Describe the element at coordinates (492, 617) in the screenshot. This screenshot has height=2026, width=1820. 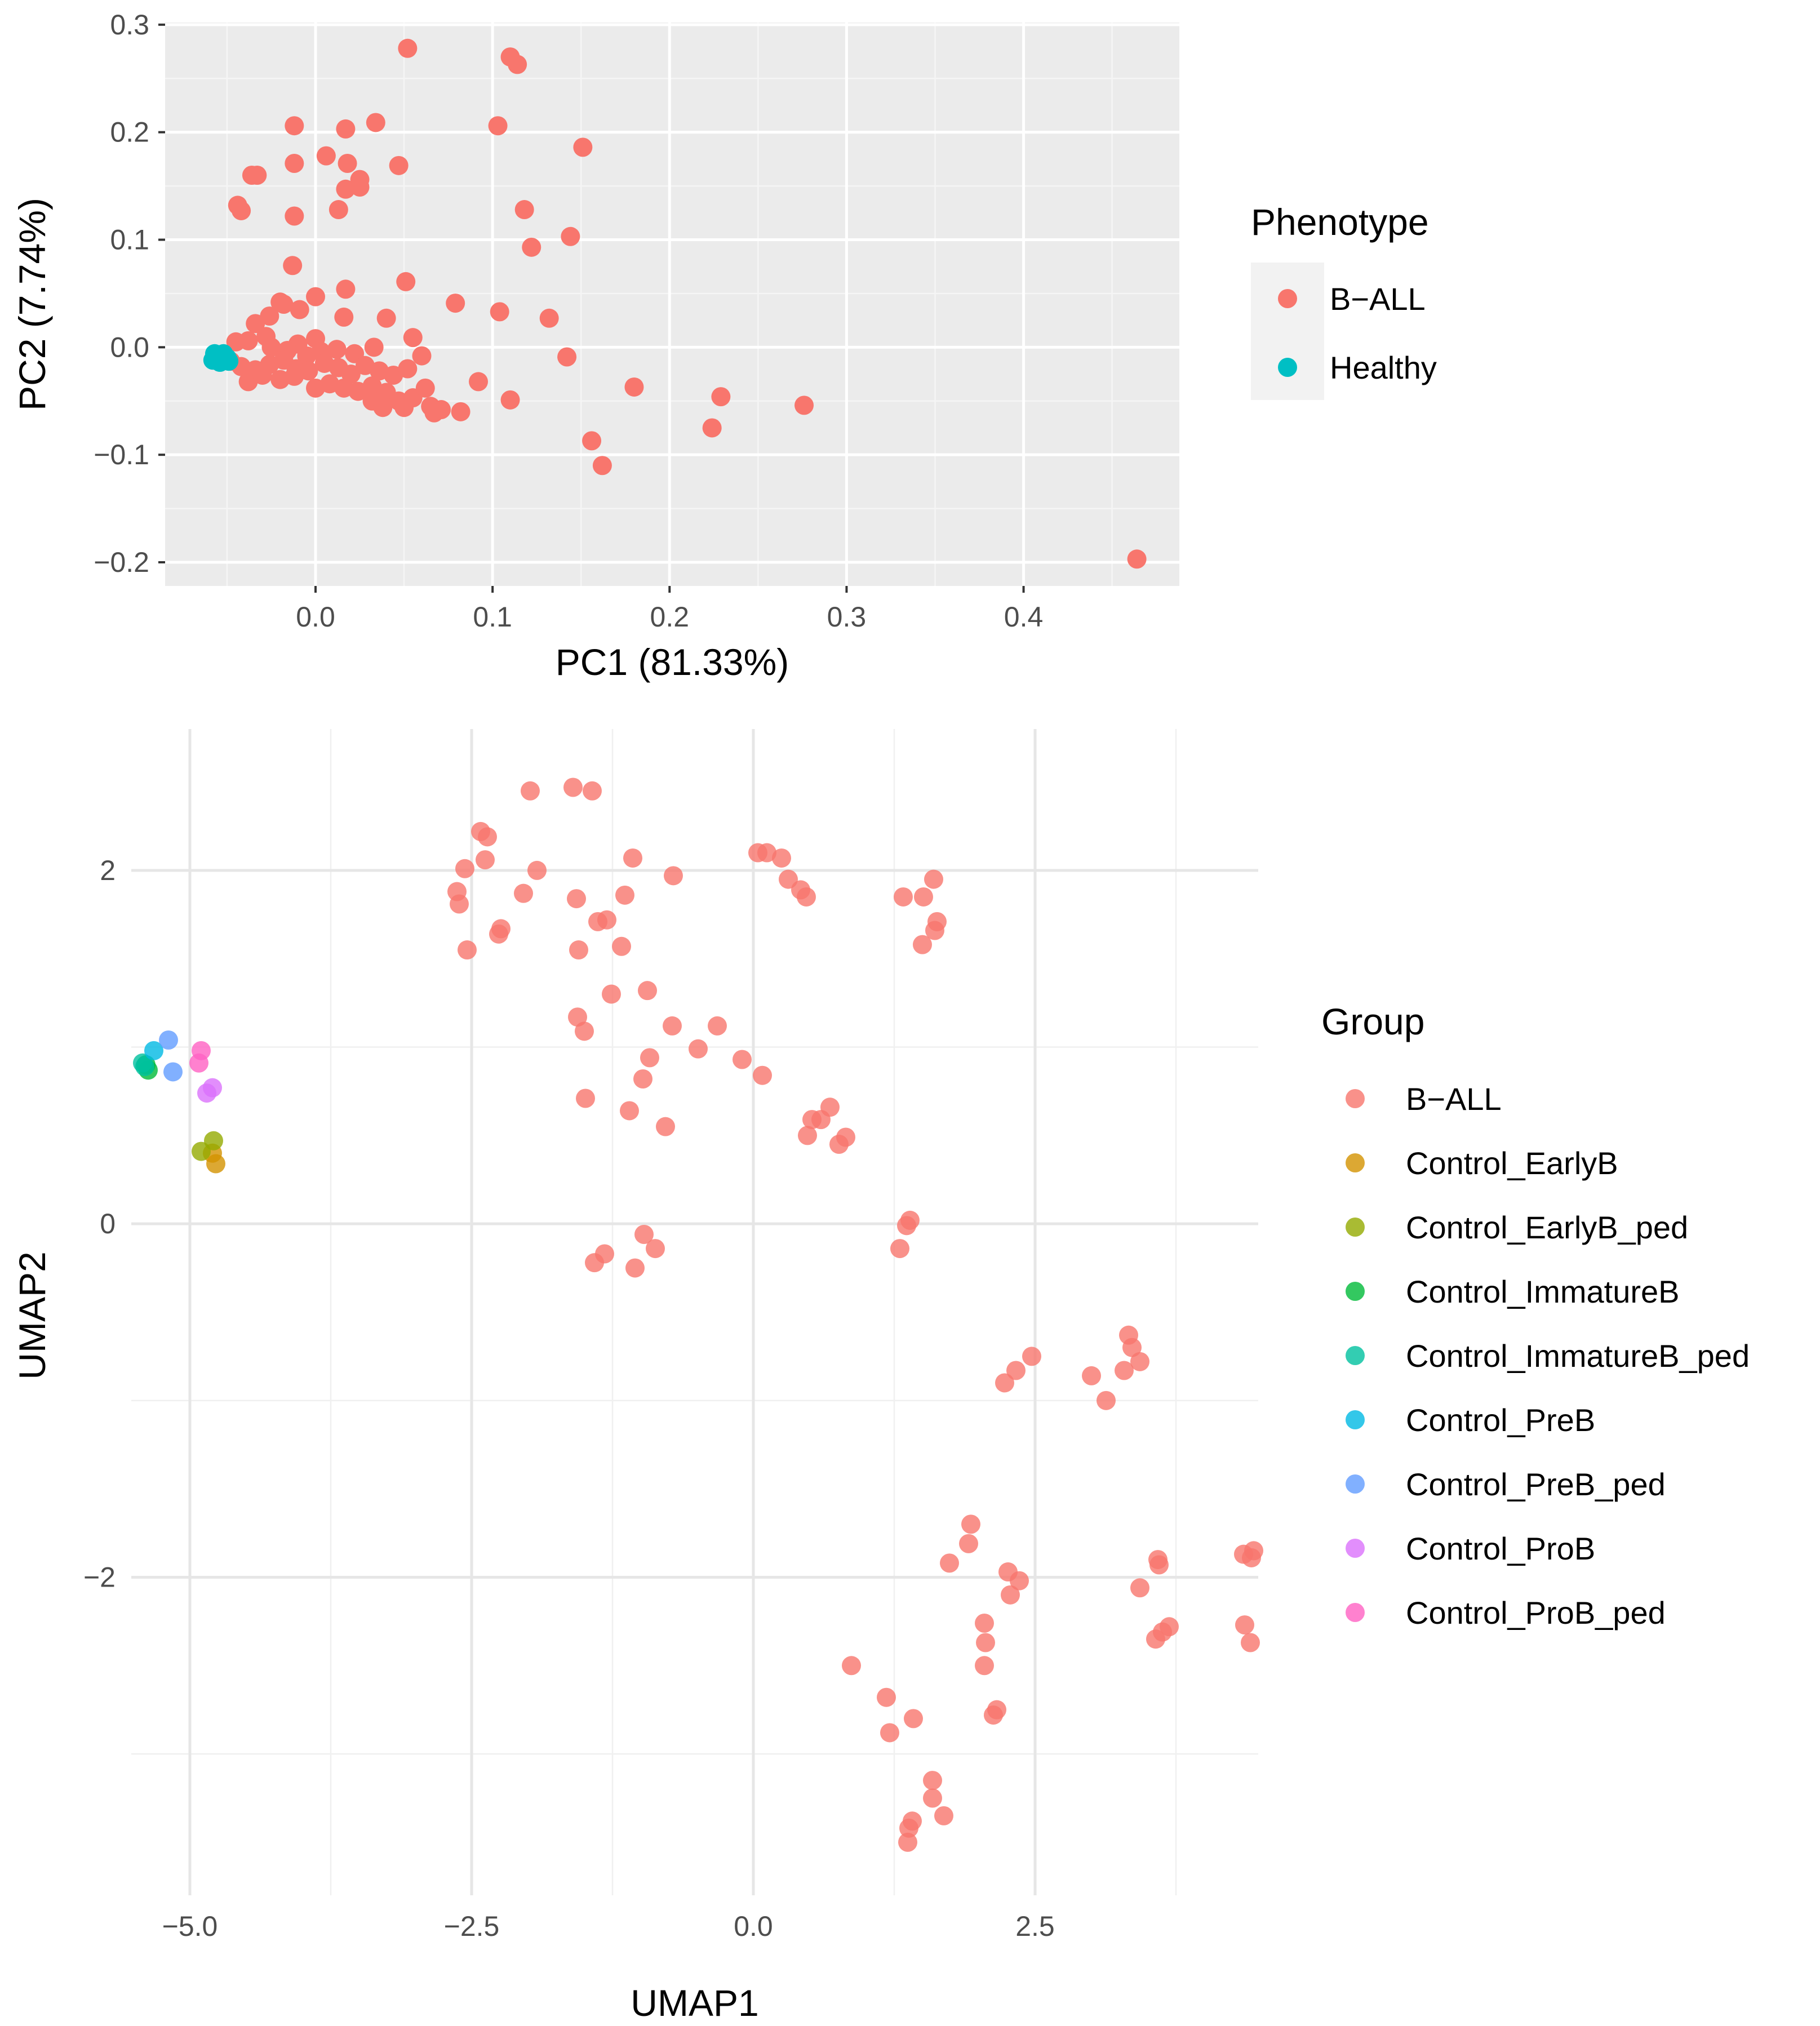
I see `pca-x-tick-label: 0.1` at that location.